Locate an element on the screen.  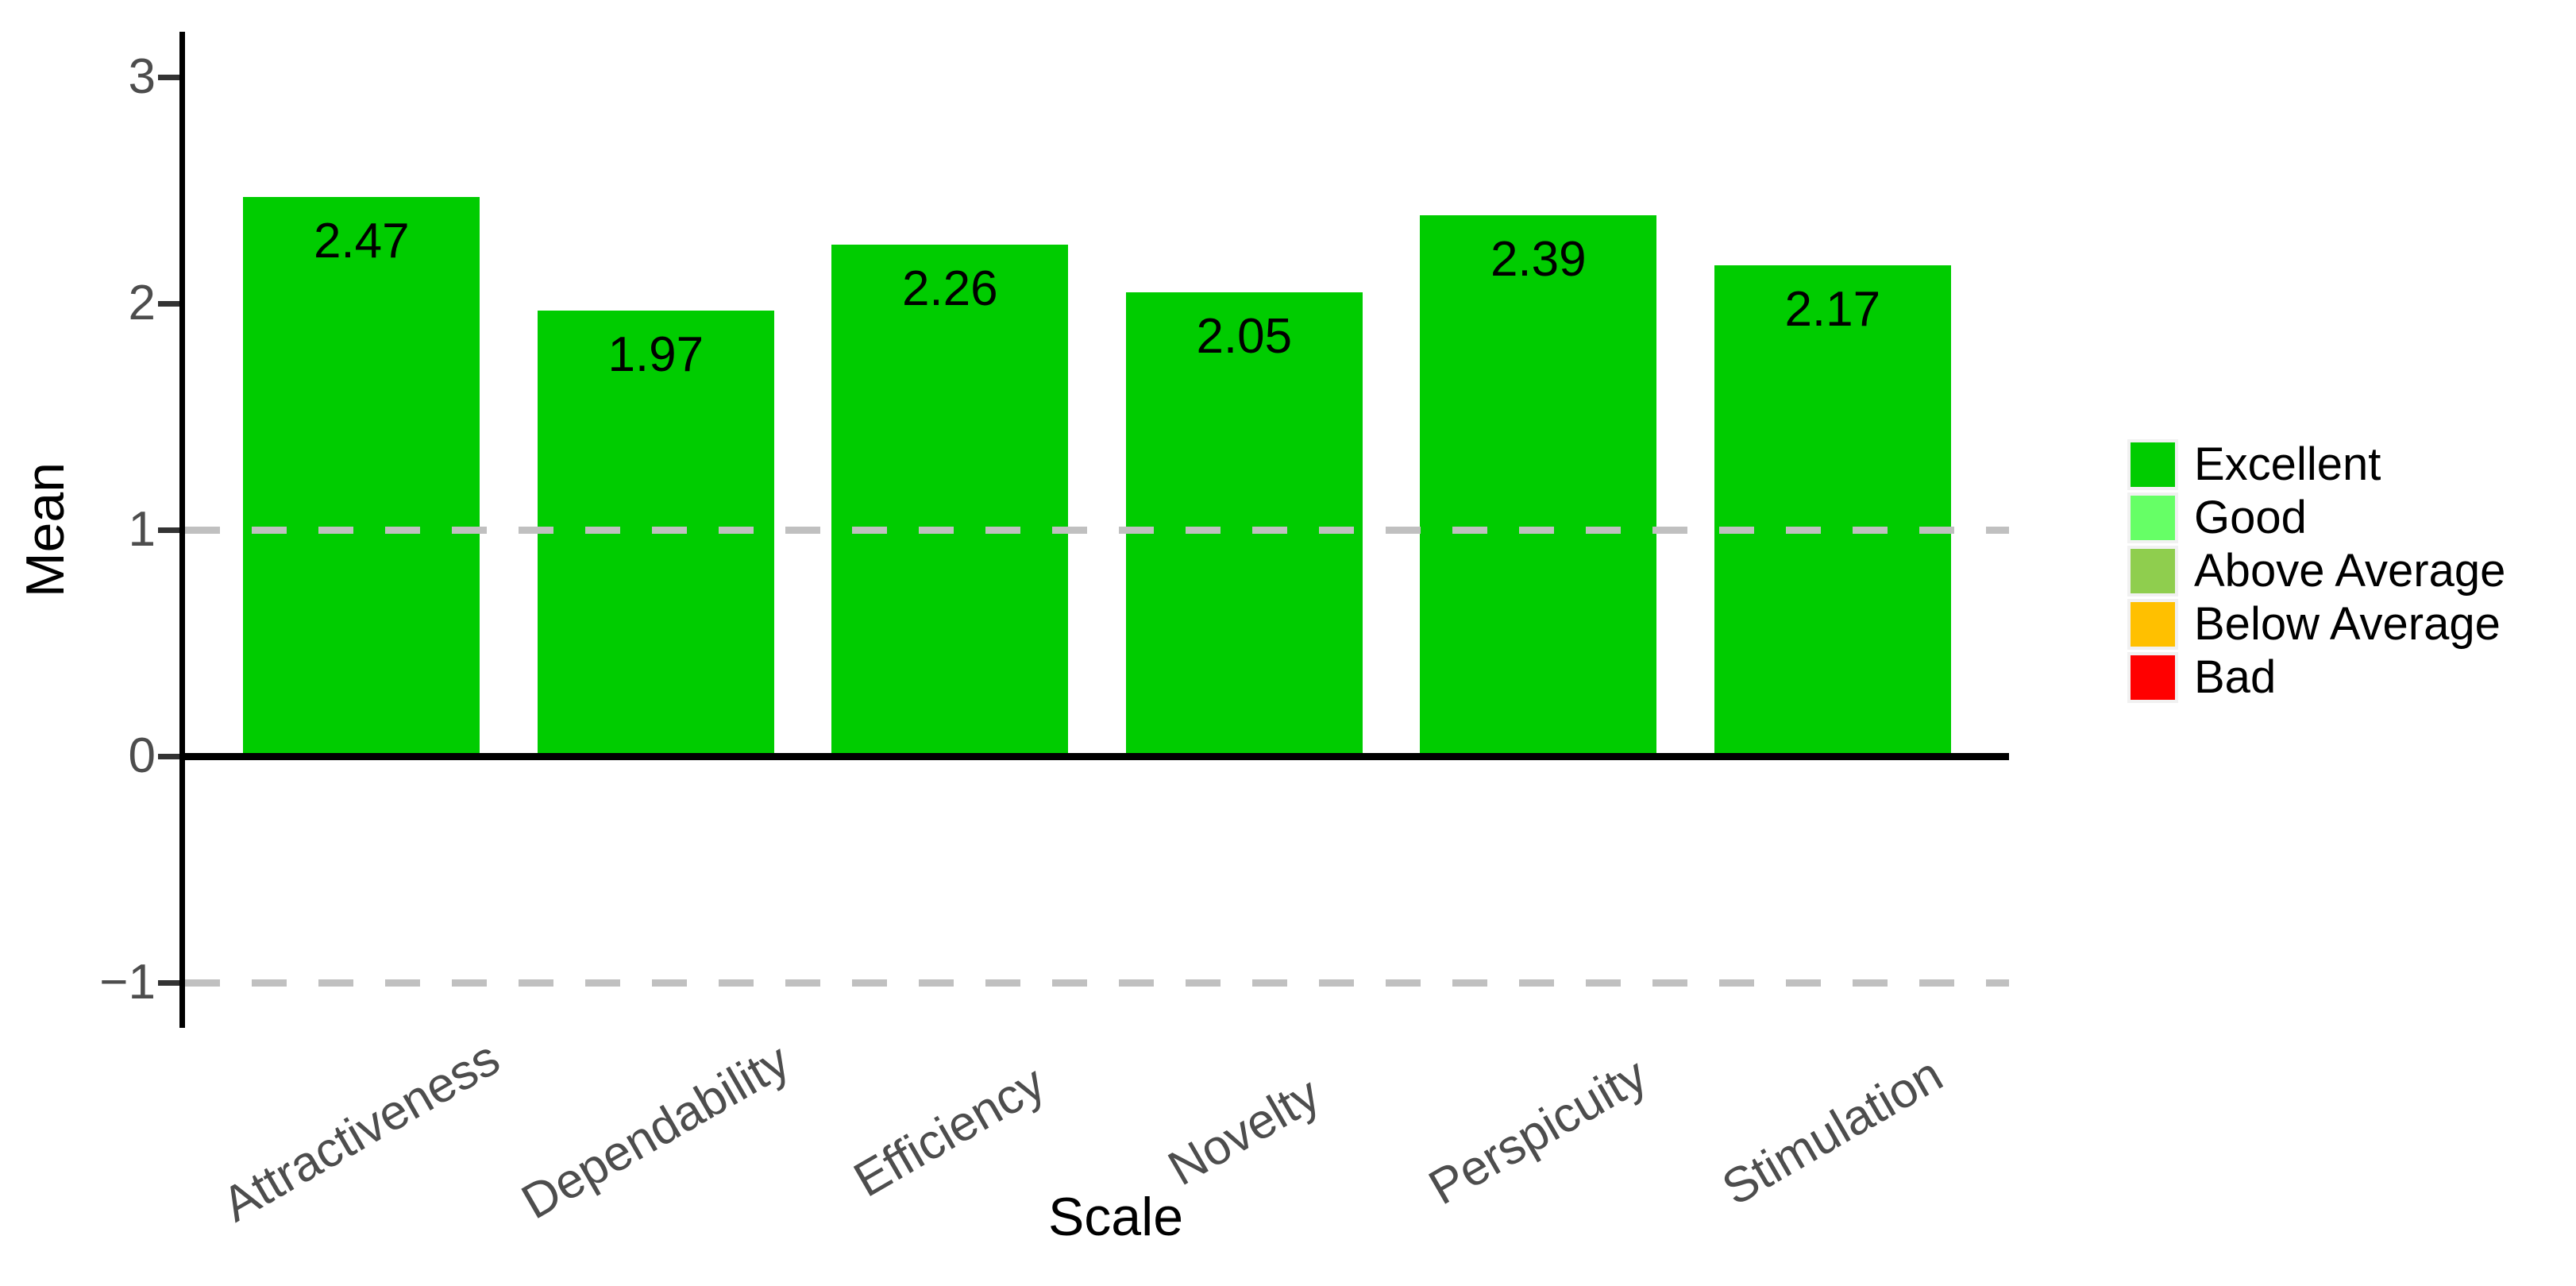
legend-label: Bad is located at coordinates (2235, 677).